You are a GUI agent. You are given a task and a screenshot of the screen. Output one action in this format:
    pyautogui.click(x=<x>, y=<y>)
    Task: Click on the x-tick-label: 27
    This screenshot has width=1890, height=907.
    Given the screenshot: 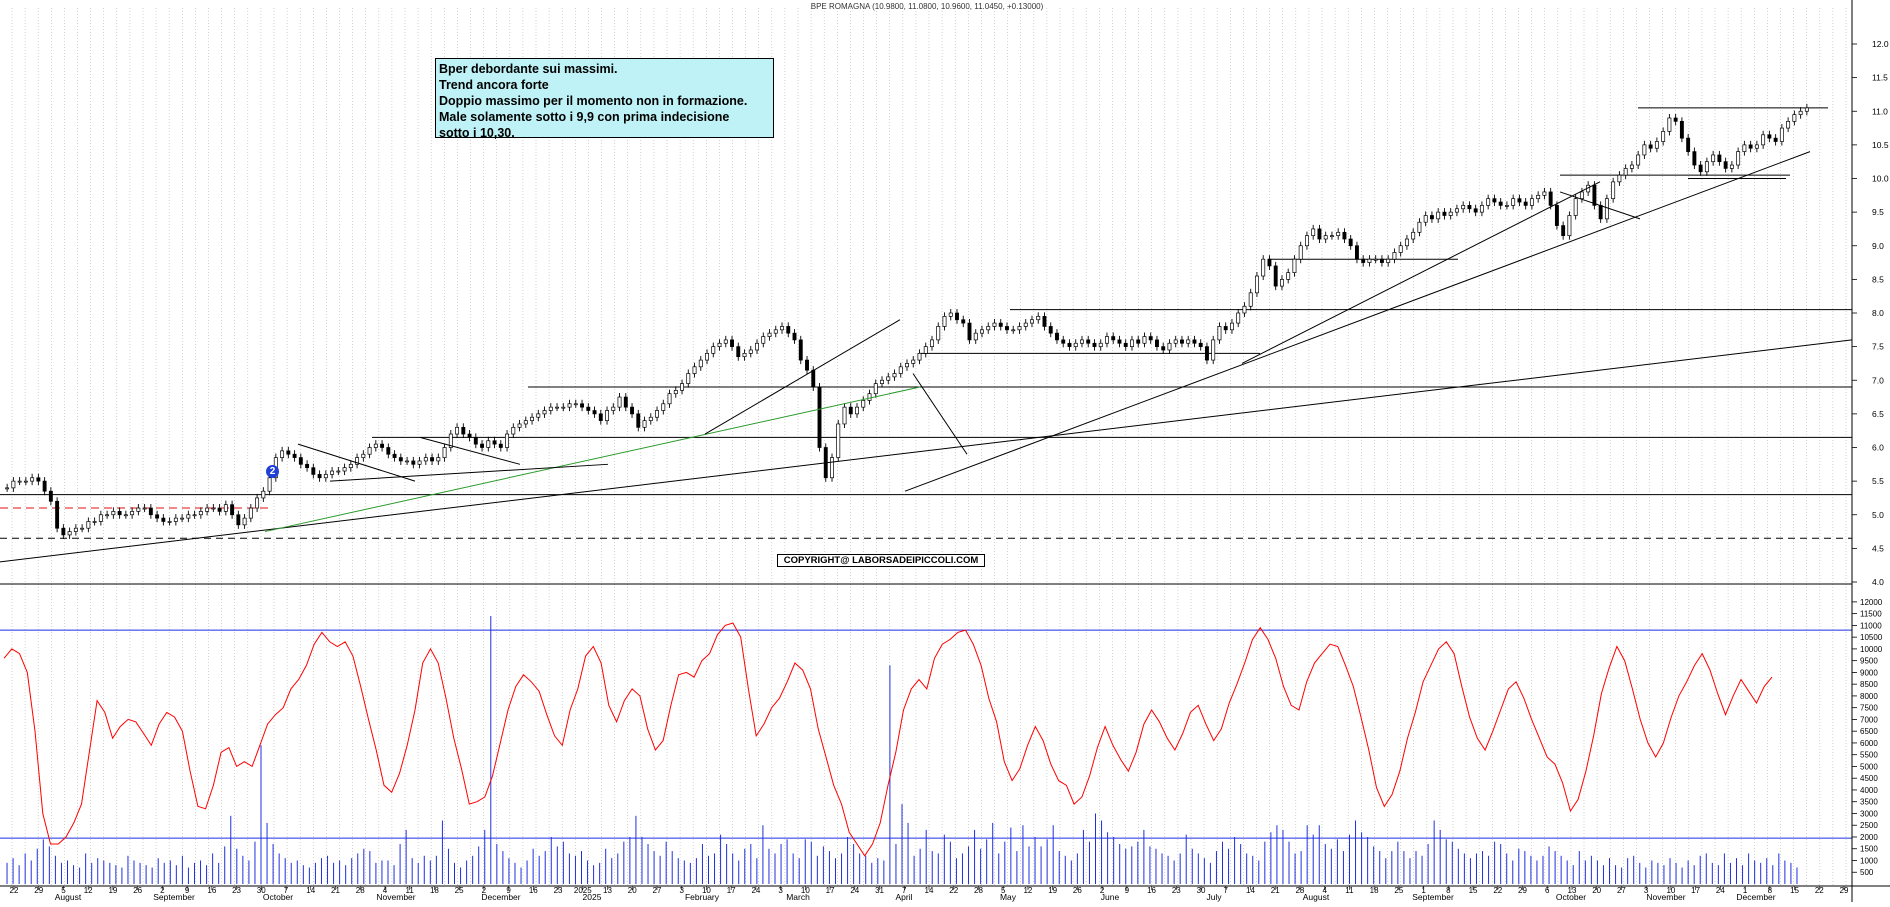 What is the action you would take?
    pyautogui.click(x=657, y=890)
    